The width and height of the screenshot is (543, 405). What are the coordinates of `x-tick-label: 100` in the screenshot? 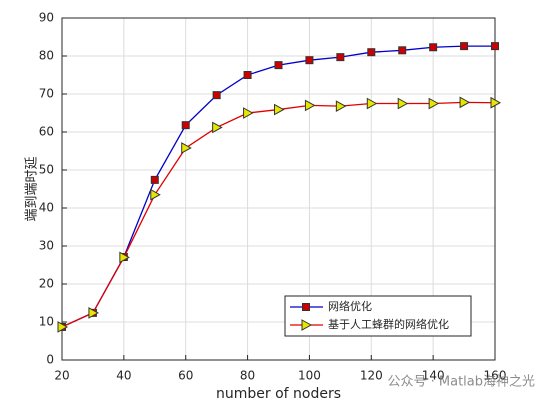 It's located at (309, 376).